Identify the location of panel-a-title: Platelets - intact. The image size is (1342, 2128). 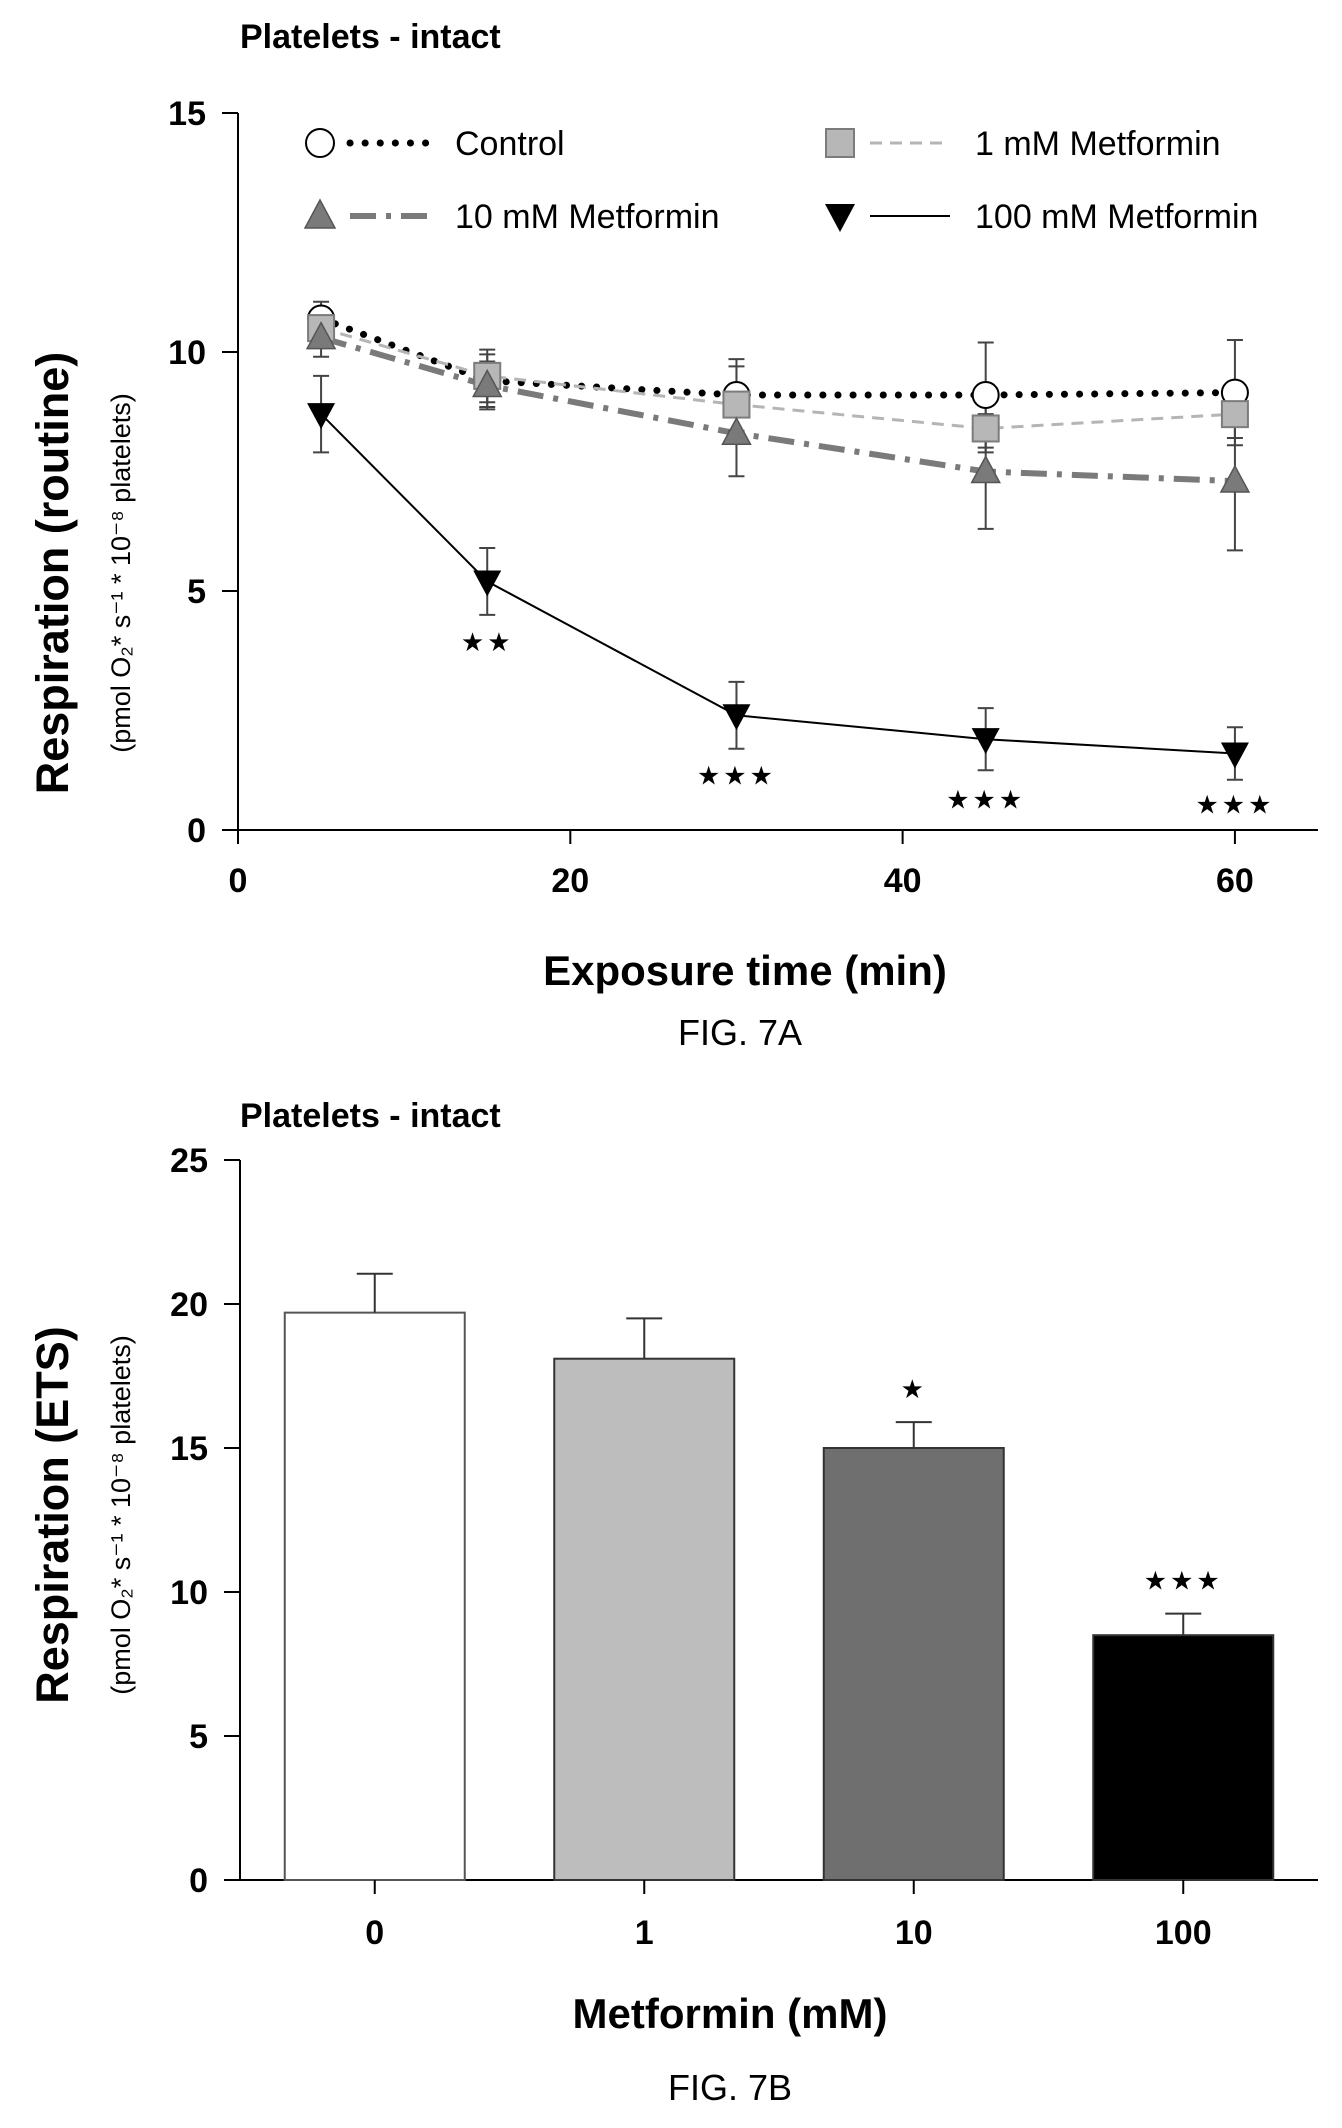
(370, 37).